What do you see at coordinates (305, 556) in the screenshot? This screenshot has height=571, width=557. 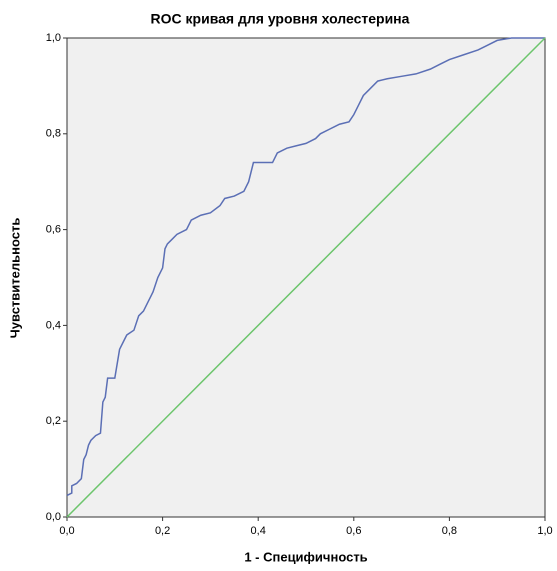 I see `x-axis-label: 1 - Специфичность` at bounding box center [305, 556].